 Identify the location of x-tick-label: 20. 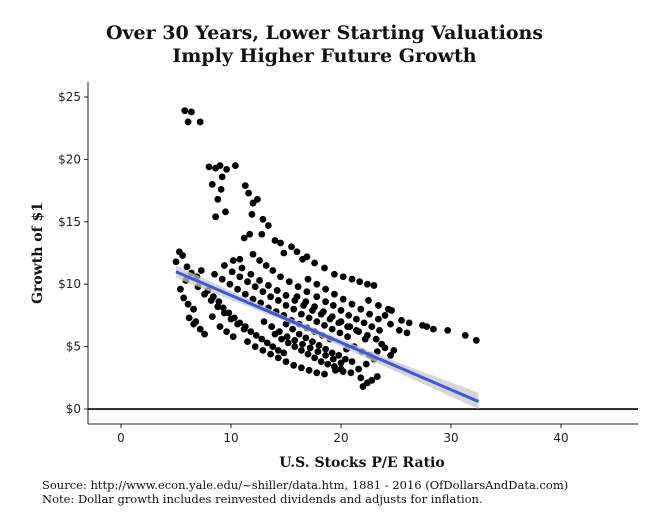
(340, 438).